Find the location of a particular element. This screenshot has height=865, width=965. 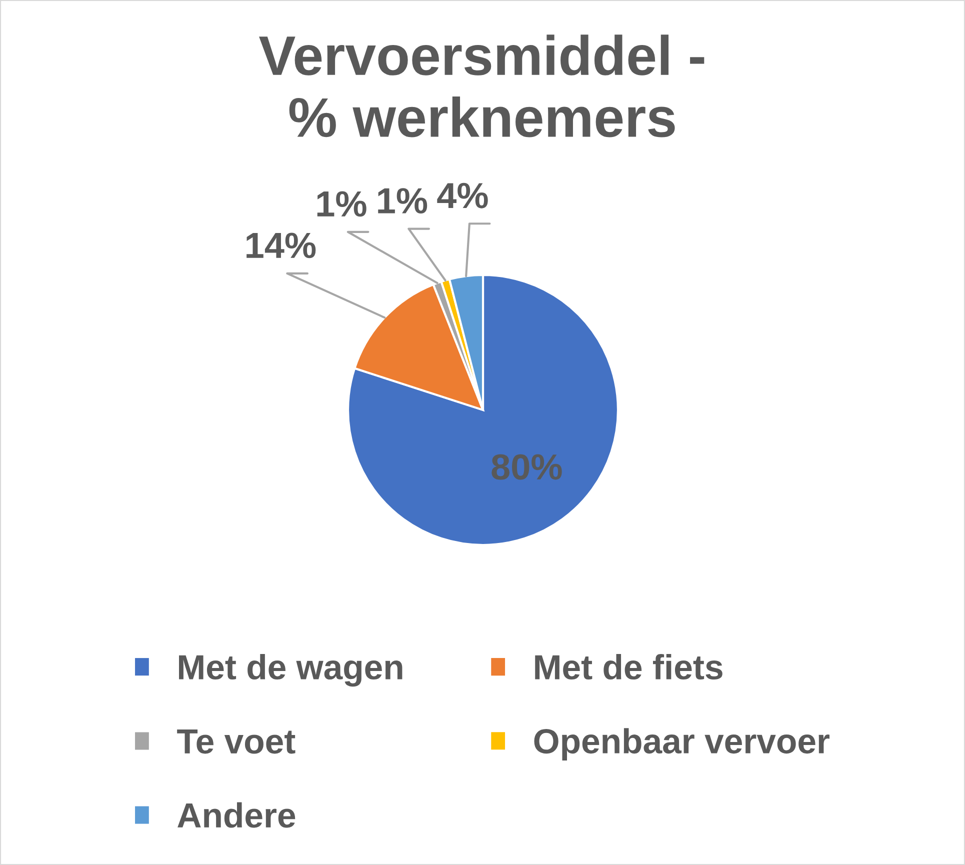

legend-label: Andere is located at coordinates (237, 815).